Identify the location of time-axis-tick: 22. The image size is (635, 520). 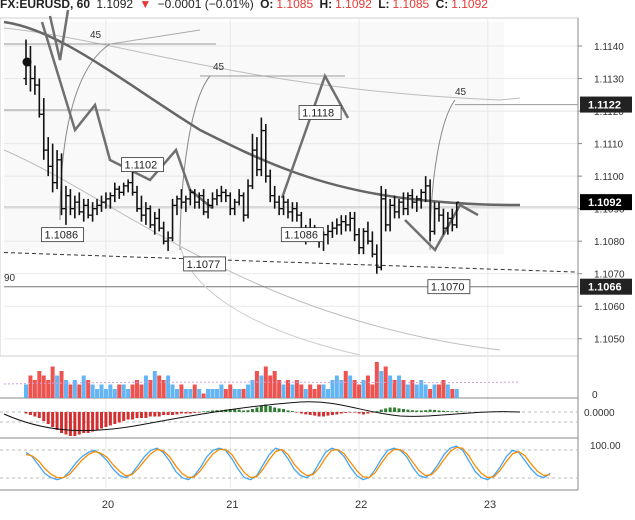
(361, 505).